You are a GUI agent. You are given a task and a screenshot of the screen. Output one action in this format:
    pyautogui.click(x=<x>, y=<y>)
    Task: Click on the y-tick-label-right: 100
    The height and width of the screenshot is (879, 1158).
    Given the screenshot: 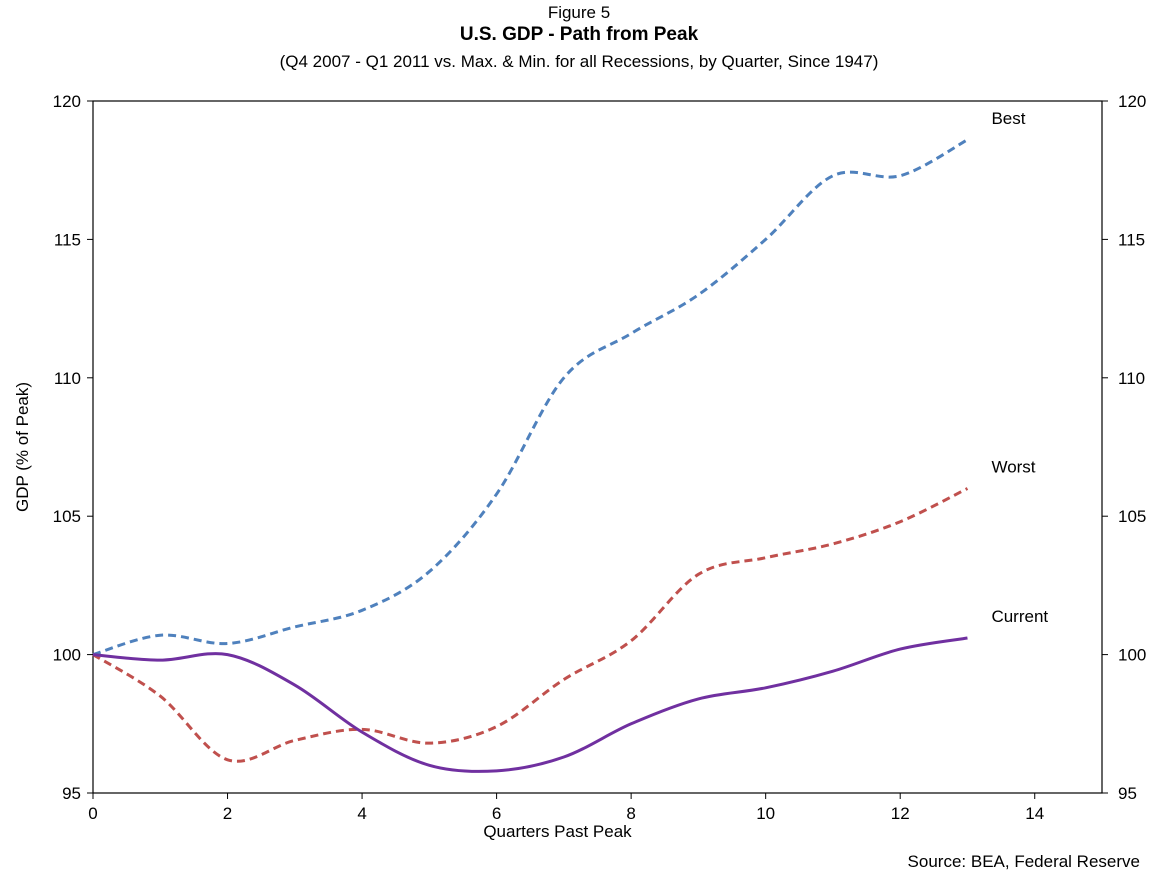 What is the action you would take?
    pyautogui.click(x=1132, y=655)
    